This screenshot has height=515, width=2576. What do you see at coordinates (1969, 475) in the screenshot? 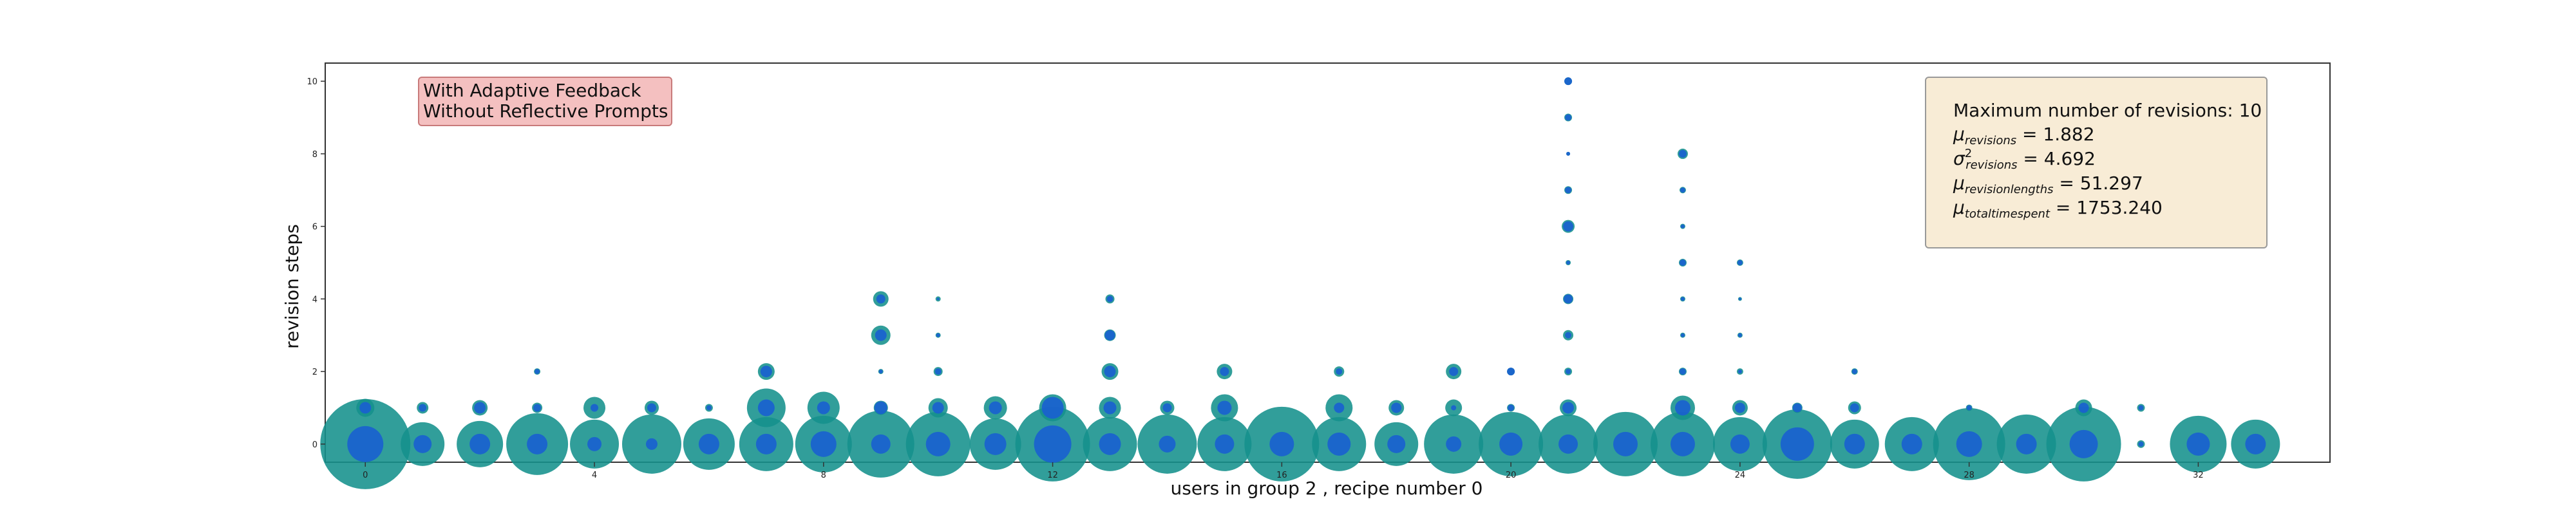
I see `x-tick-label-28: 28` at bounding box center [1969, 475].